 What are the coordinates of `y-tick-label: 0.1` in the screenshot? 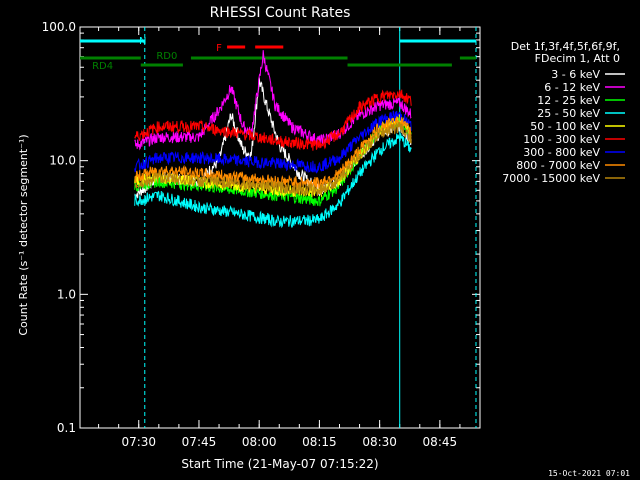 It's located at (66, 428).